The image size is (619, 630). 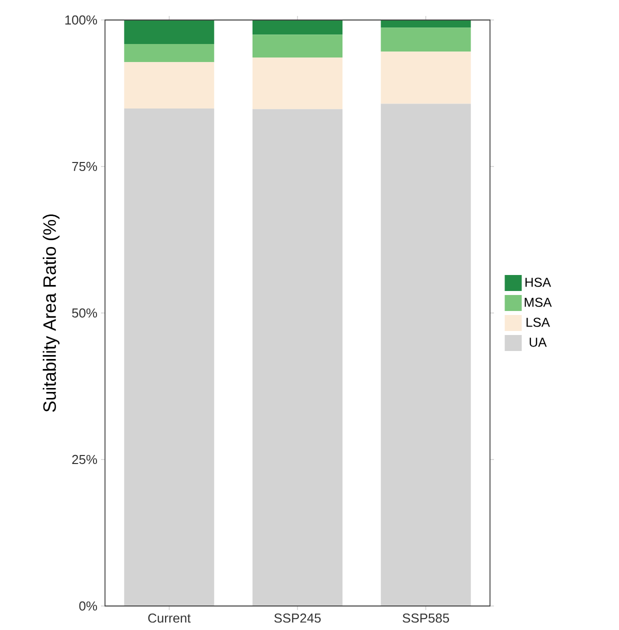 I want to click on y-tick-label: 100%, so click(x=81, y=20).